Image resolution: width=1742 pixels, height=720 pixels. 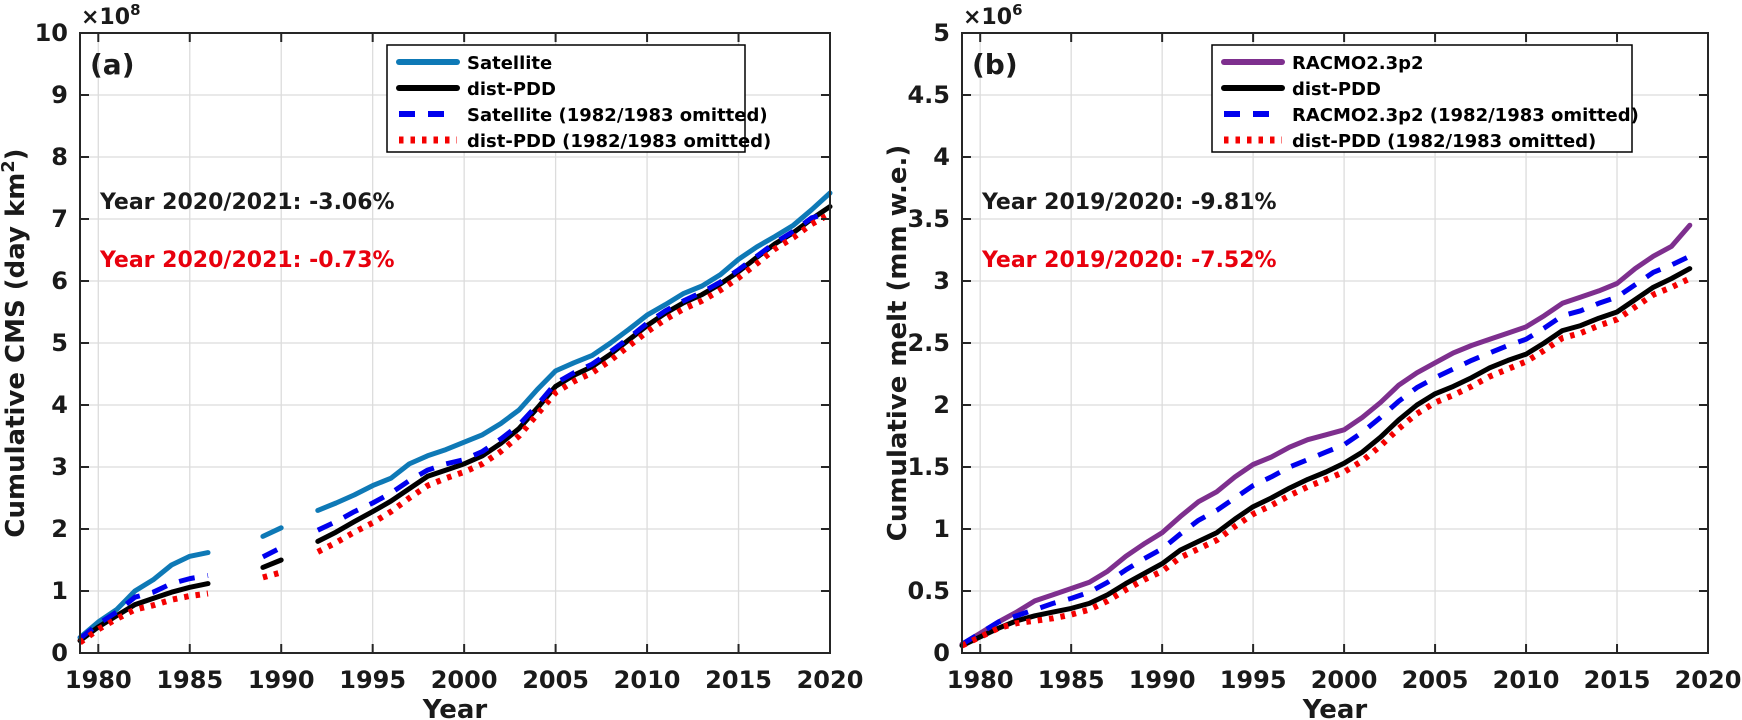 What do you see at coordinates (1129, 260) in the screenshot?
I see `annotation-omitted-period: Year 2019/2020: -7.52%` at bounding box center [1129, 260].